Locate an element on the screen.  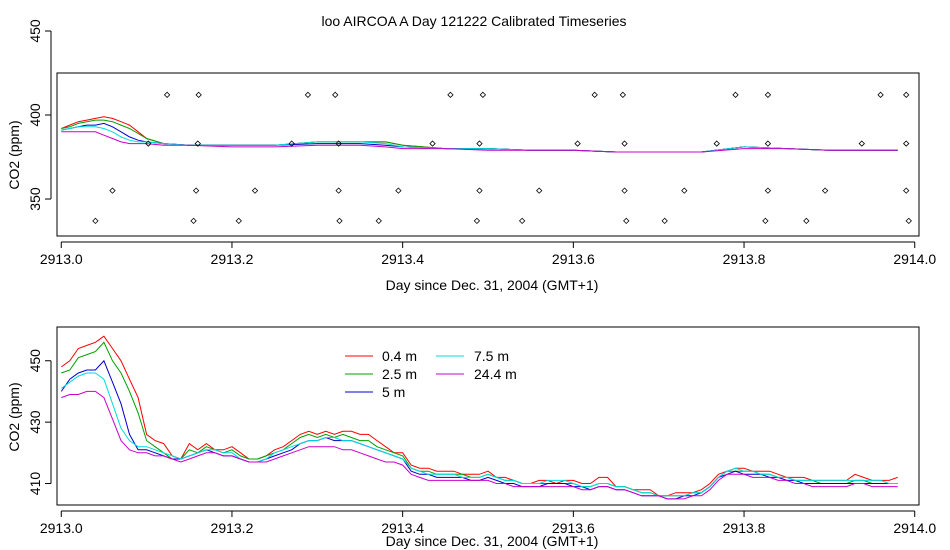
top-x-tick-label: 2913.6 is located at coordinates (573, 259).